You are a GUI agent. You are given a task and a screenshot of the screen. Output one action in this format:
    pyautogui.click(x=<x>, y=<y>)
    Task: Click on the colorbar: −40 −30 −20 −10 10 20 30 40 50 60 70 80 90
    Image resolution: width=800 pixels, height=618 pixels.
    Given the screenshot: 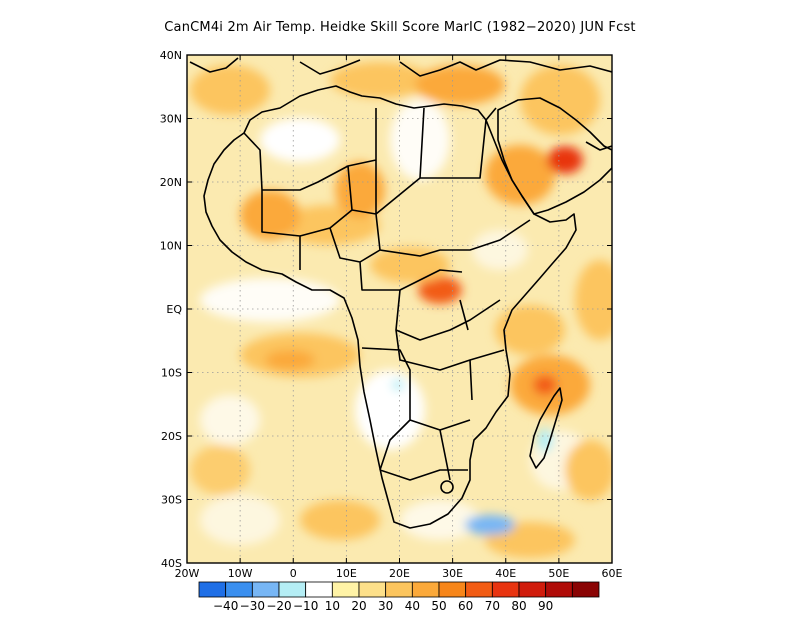 What is the action you would take?
    pyautogui.click(x=399, y=597)
    